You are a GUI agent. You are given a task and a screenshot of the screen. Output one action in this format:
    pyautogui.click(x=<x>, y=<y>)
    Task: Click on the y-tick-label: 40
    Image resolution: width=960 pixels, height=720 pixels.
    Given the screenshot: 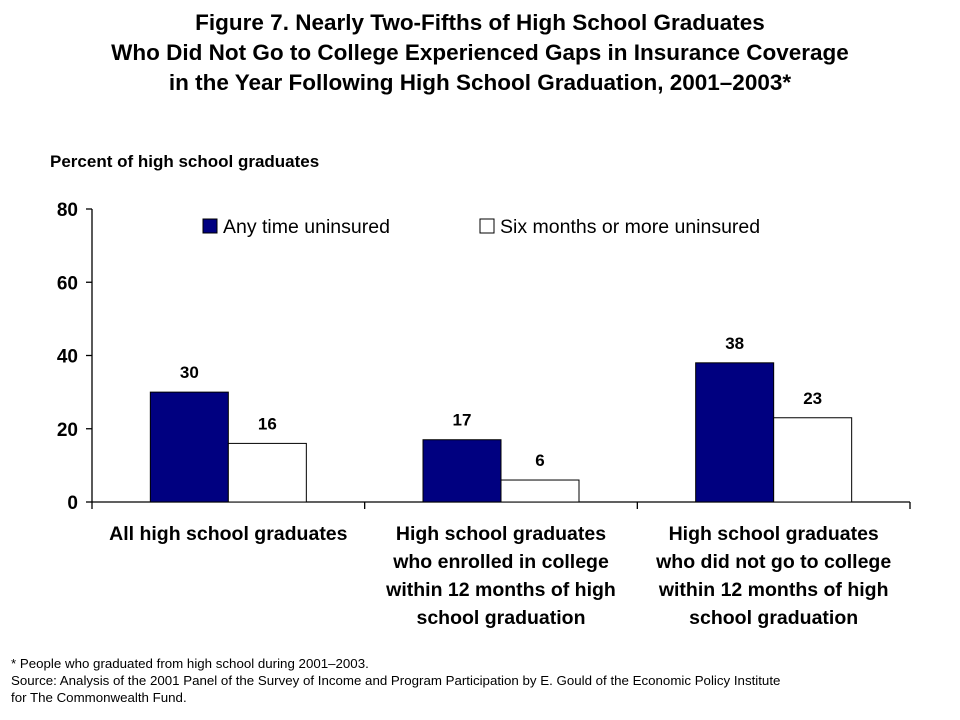 What is the action you would take?
    pyautogui.click(x=67, y=357)
    